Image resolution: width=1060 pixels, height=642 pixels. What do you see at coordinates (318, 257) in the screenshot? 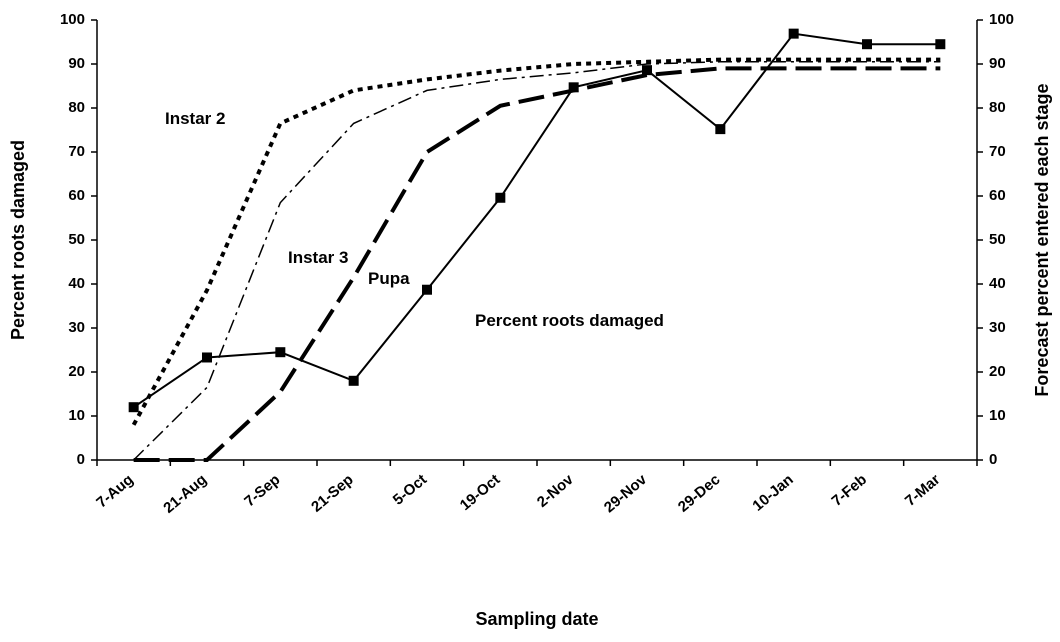
I see `series-annotation: Instar 3` at bounding box center [318, 257].